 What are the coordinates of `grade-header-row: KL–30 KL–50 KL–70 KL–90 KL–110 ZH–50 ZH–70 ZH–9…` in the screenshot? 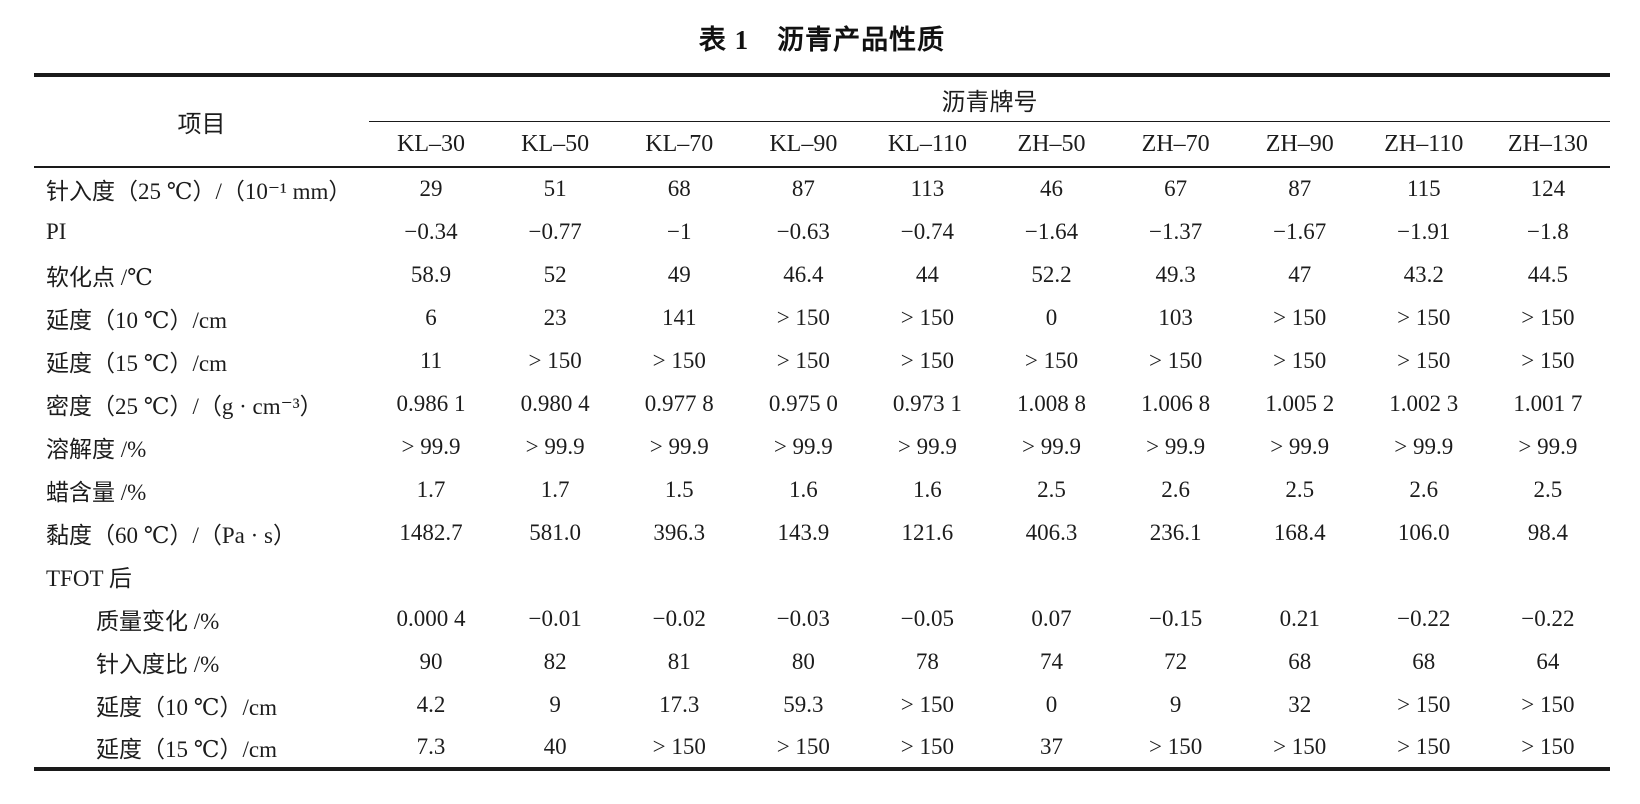 It's located at (822, 144).